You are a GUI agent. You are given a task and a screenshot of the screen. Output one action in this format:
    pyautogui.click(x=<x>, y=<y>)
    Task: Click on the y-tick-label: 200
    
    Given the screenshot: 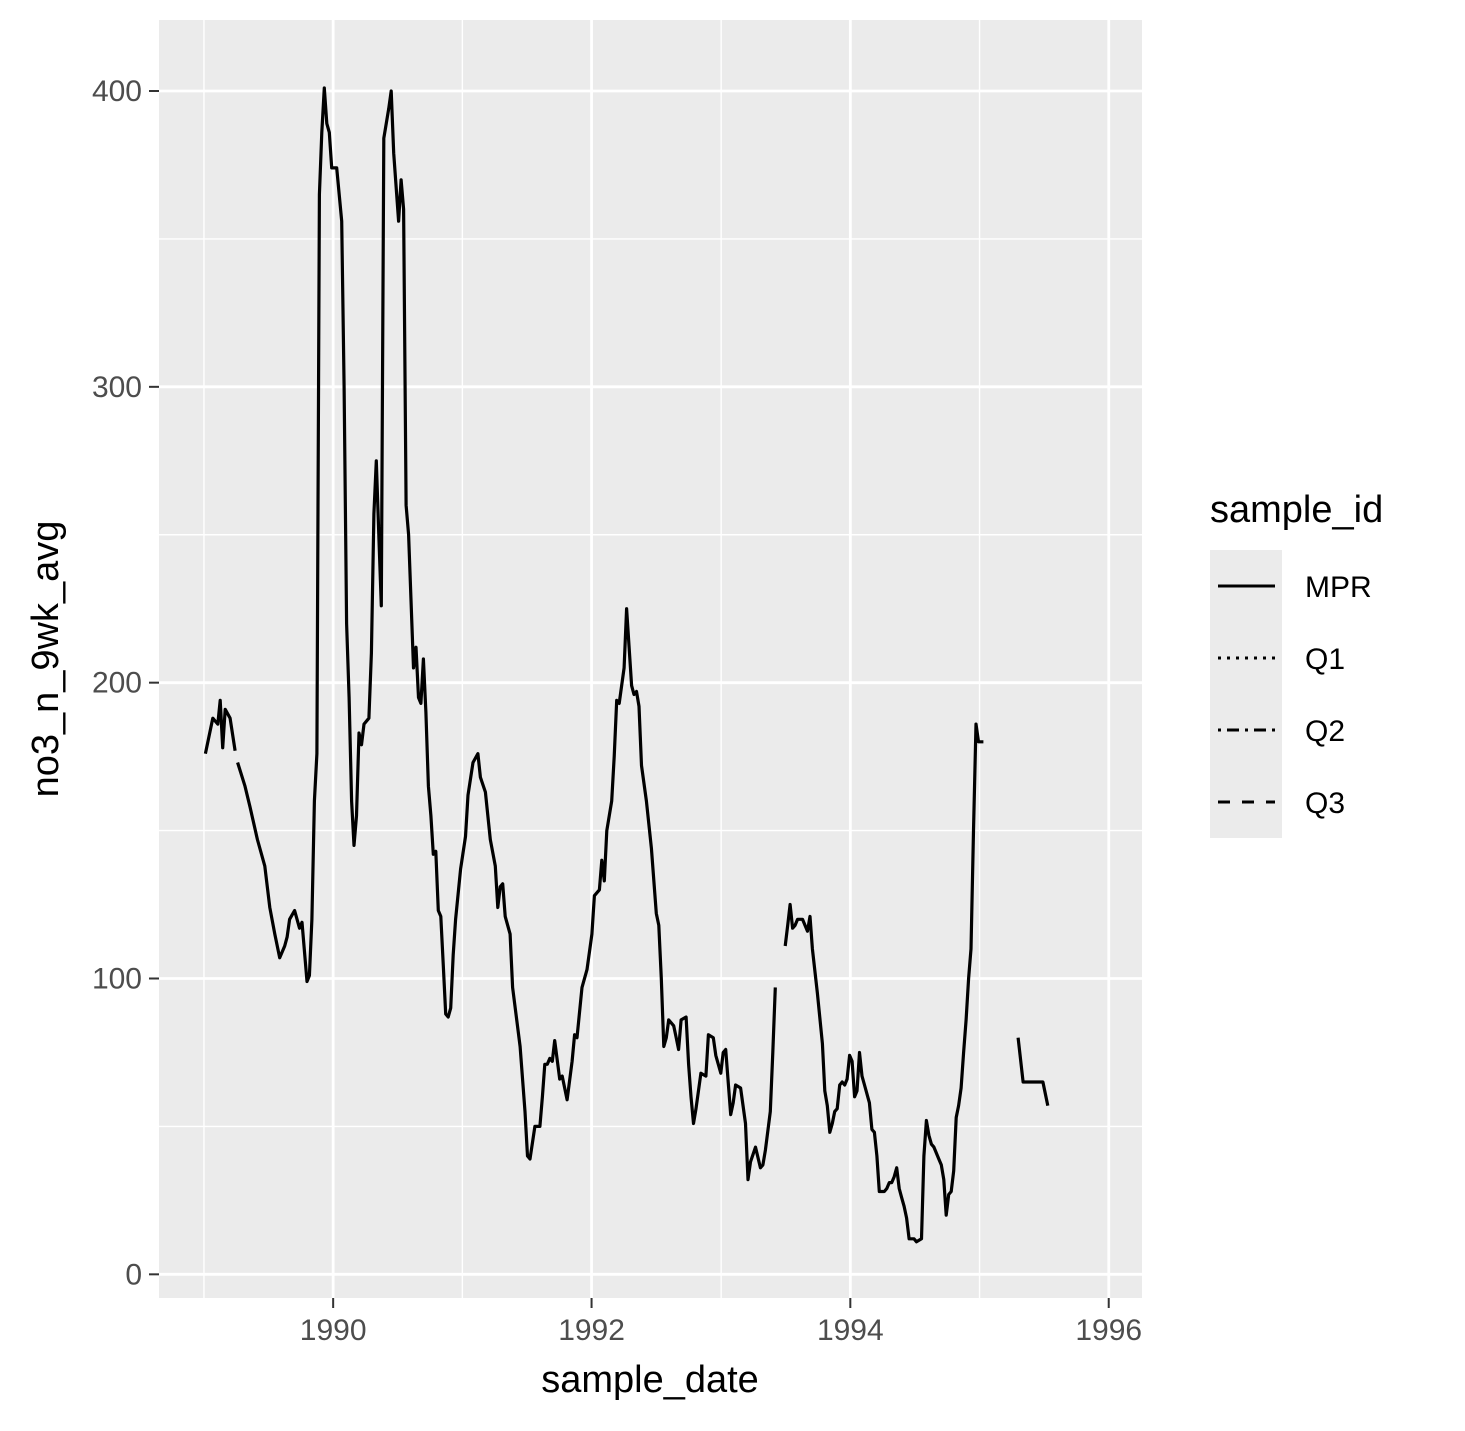 What is the action you would take?
    pyautogui.click(x=117, y=683)
    